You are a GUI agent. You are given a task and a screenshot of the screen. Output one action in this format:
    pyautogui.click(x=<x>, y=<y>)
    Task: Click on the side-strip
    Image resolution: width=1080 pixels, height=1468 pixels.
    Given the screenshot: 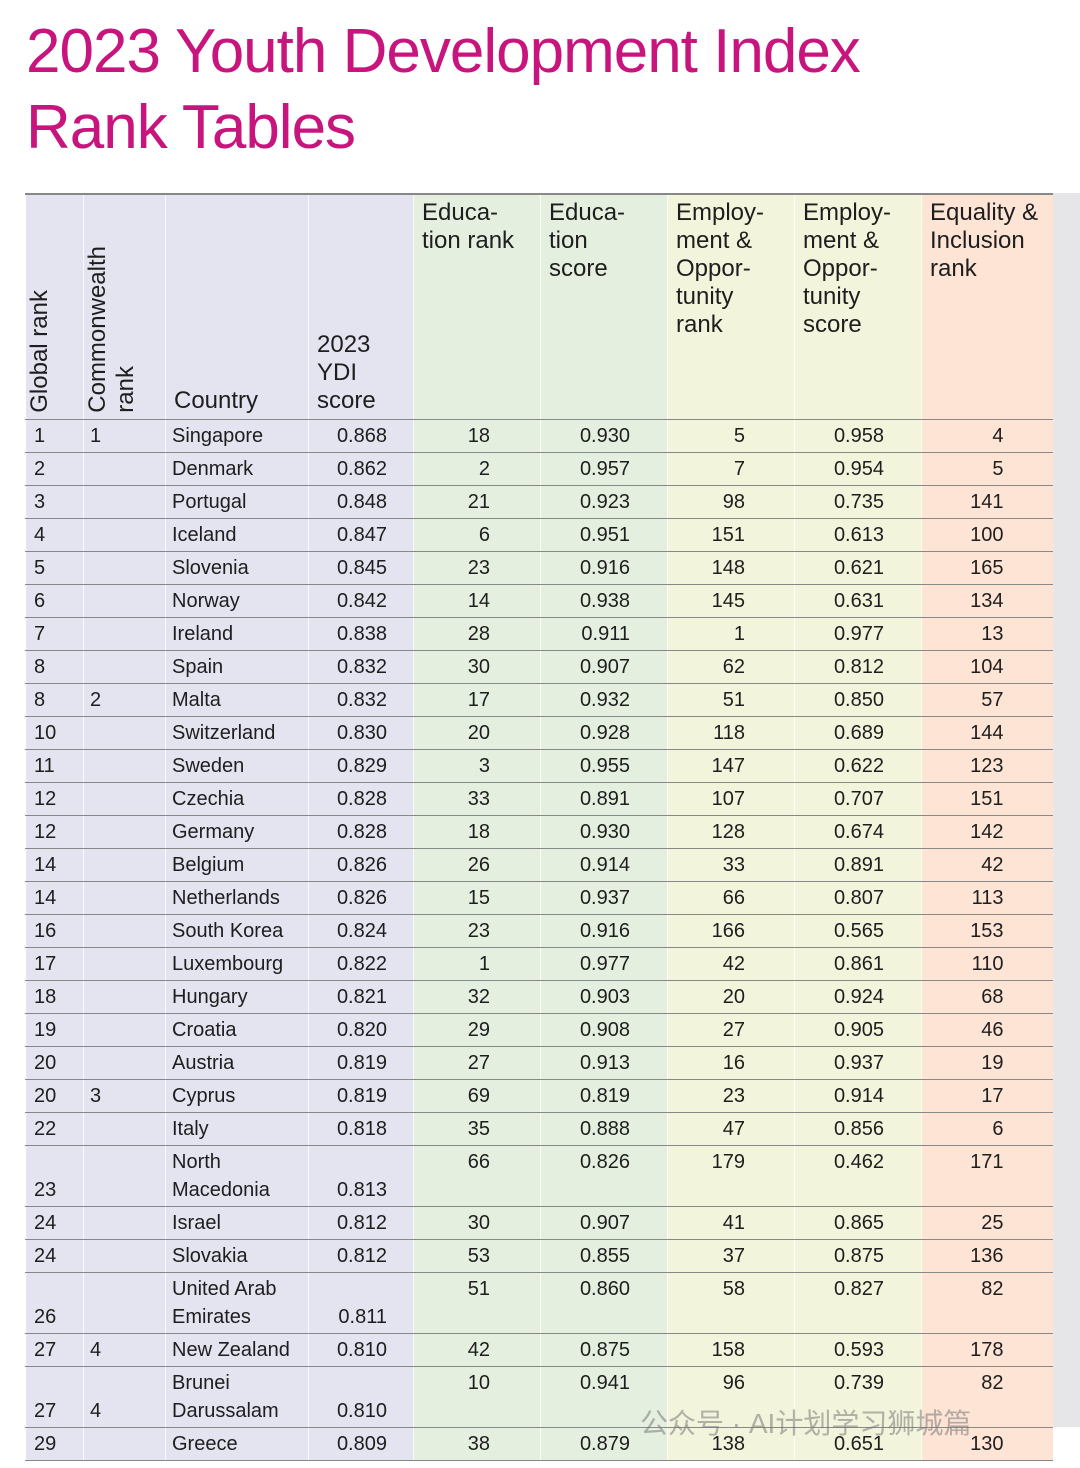 What is the action you would take?
    pyautogui.click(x=1066, y=810)
    